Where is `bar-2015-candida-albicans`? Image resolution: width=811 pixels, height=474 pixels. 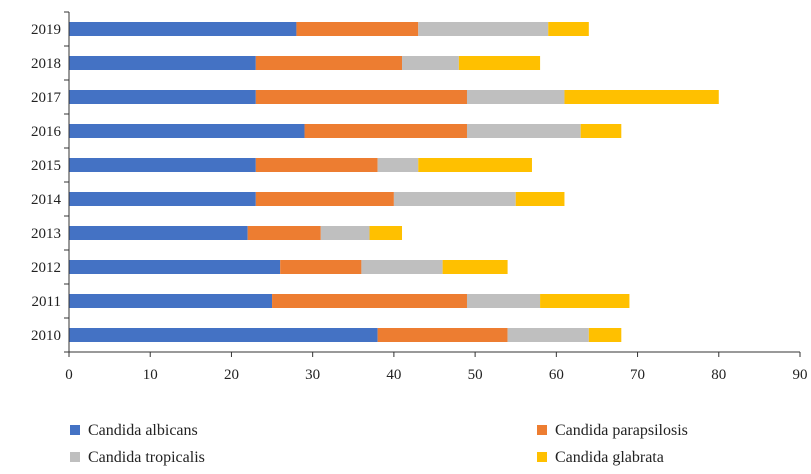
bar-2015-candida-albicans is located at coordinates (162, 165).